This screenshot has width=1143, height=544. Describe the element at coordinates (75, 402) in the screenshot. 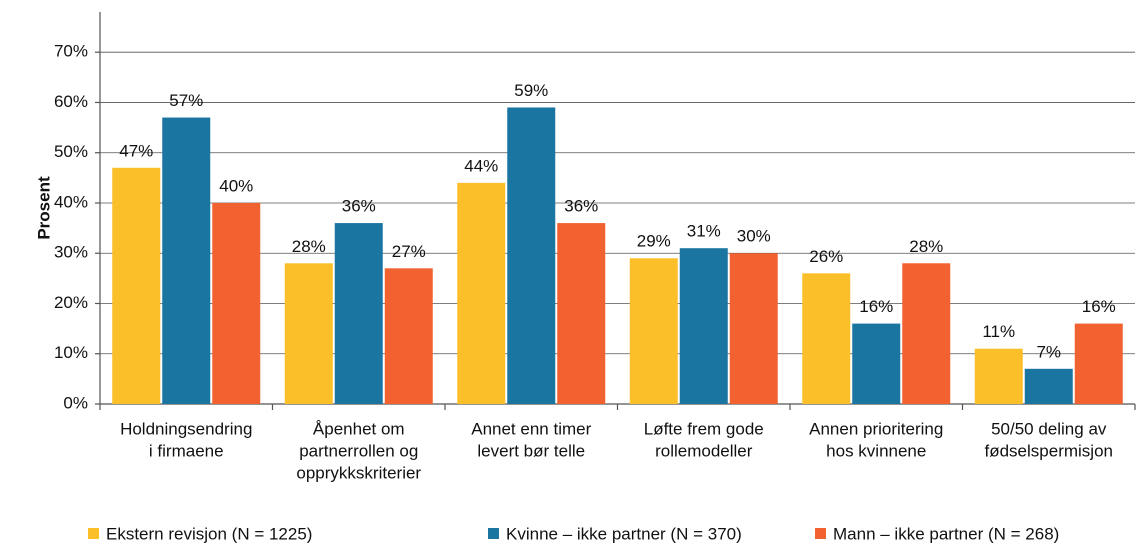

I see `y-tick-label: 0%` at that location.